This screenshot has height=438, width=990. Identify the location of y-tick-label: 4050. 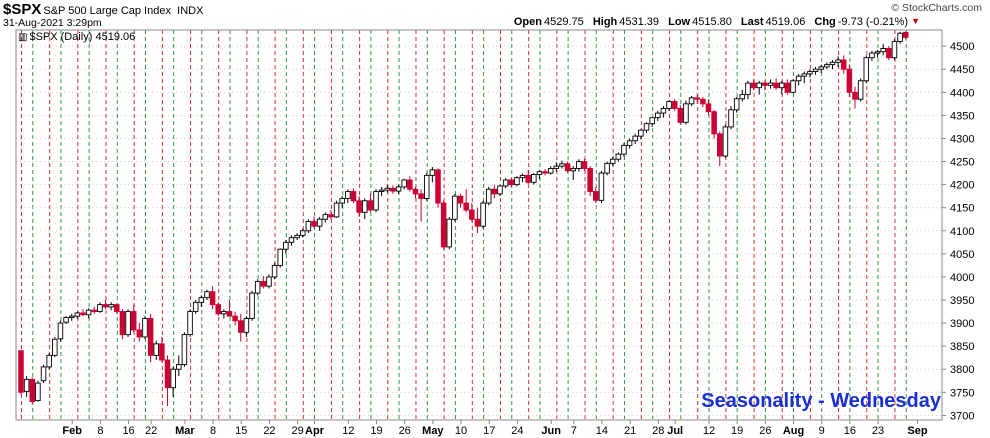
(962, 255).